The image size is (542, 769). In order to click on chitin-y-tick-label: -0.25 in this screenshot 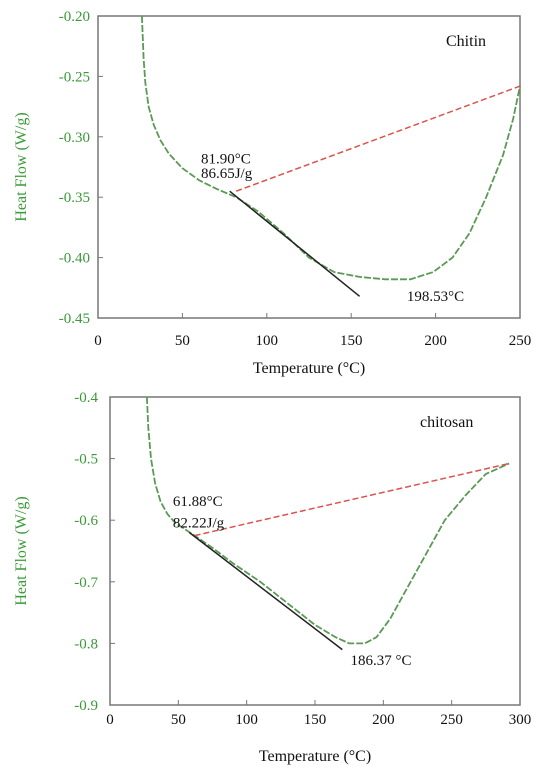, I will do `click(74, 77)`.